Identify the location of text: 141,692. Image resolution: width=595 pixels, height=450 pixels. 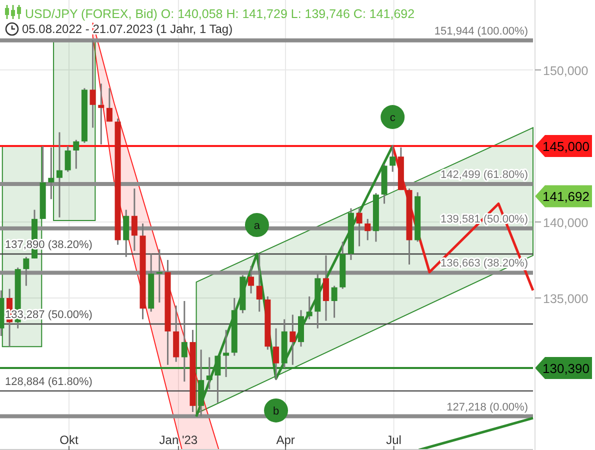
(566, 196).